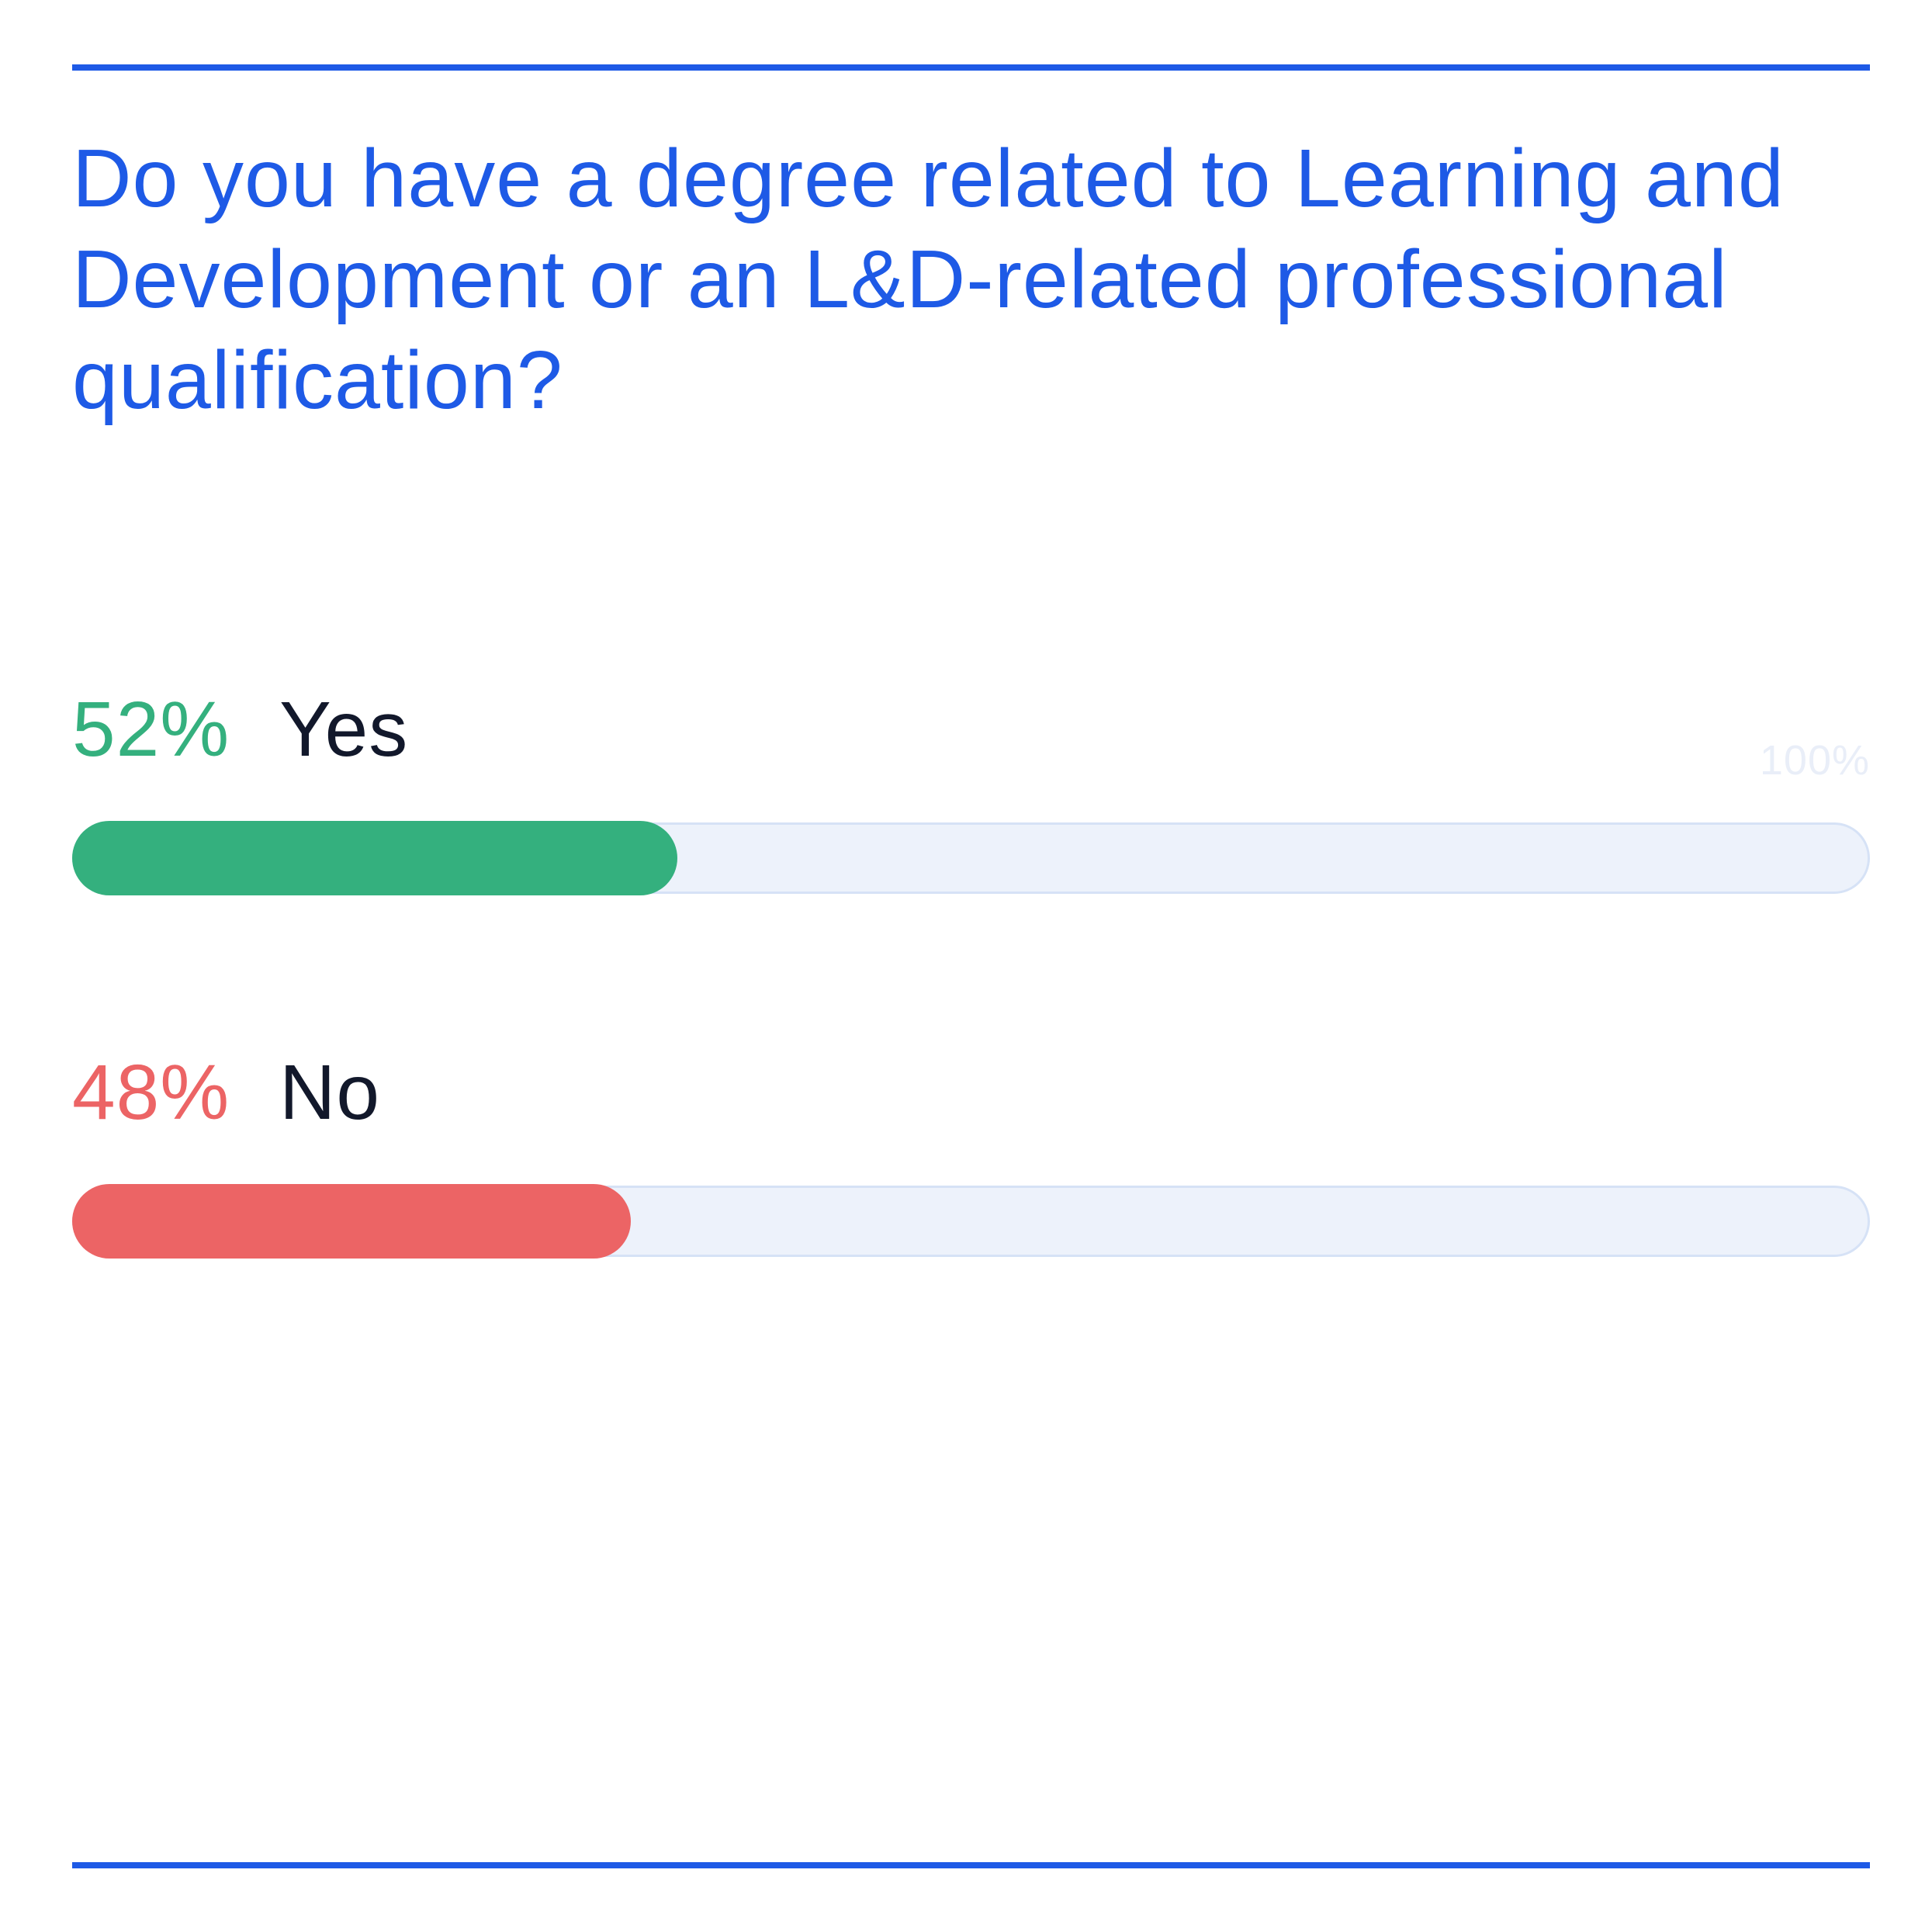 The height and width of the screenshot is (1932, 1932). What do you see at coordinates (151, 729) in the screenshot?
I see `percent-label-yes: 52%` at bounding box center [151, 729].